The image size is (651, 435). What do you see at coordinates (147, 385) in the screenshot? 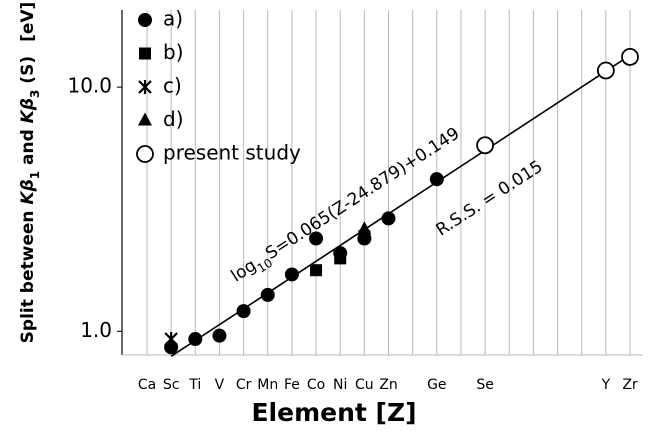
I see `x-tick-label: Ca` at bounding box center [147, 385].